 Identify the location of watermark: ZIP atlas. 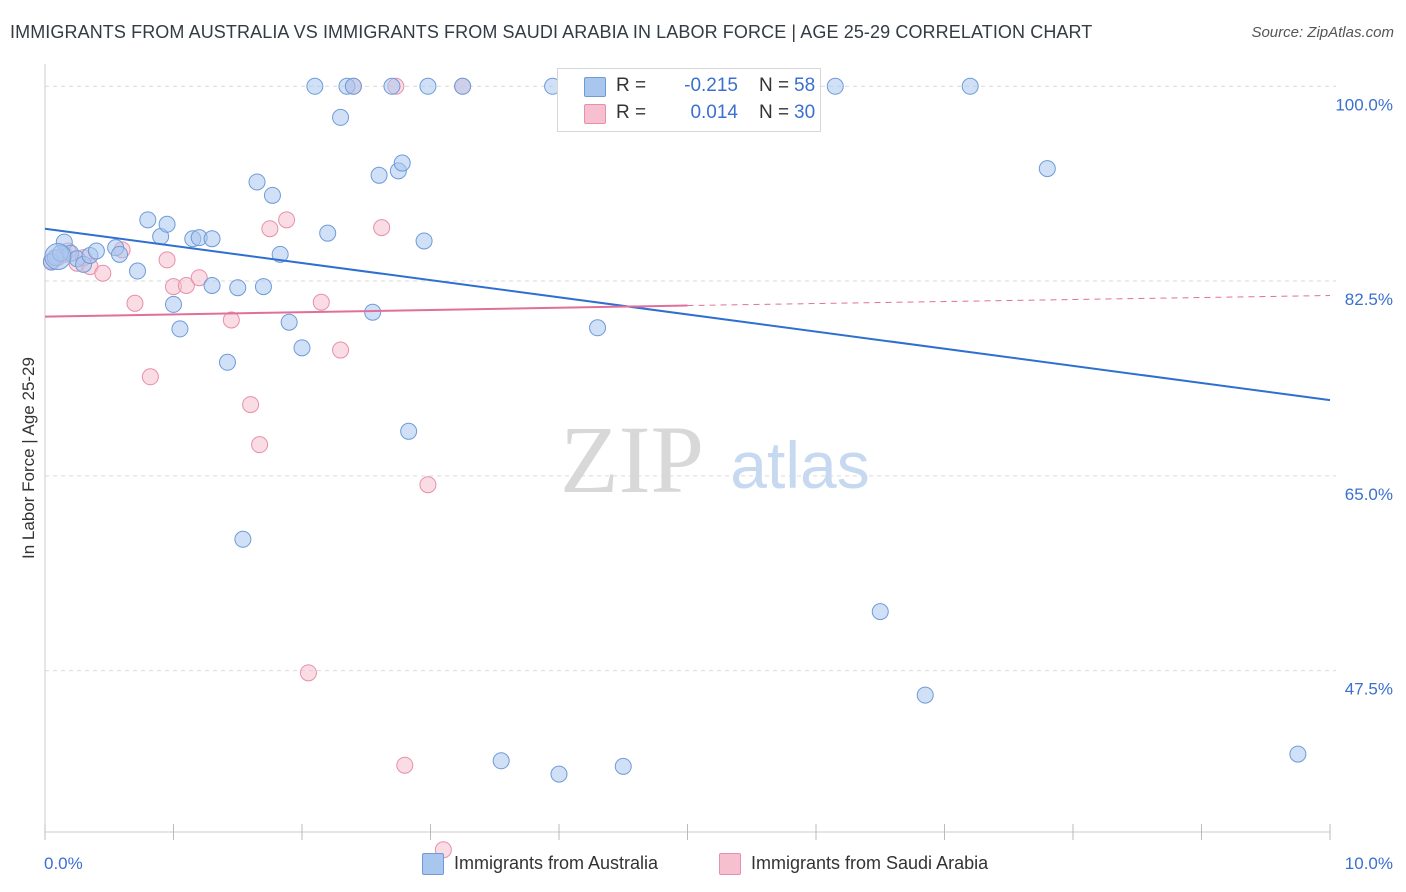
(715, 459).